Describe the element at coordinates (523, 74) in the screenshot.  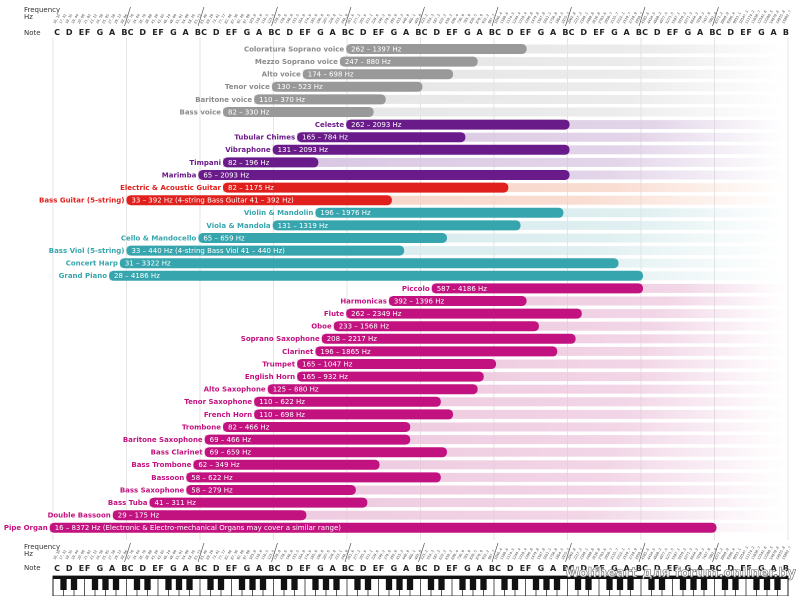
I see `instrument-row: 174 – 698 Hz Alto voice` at that location.